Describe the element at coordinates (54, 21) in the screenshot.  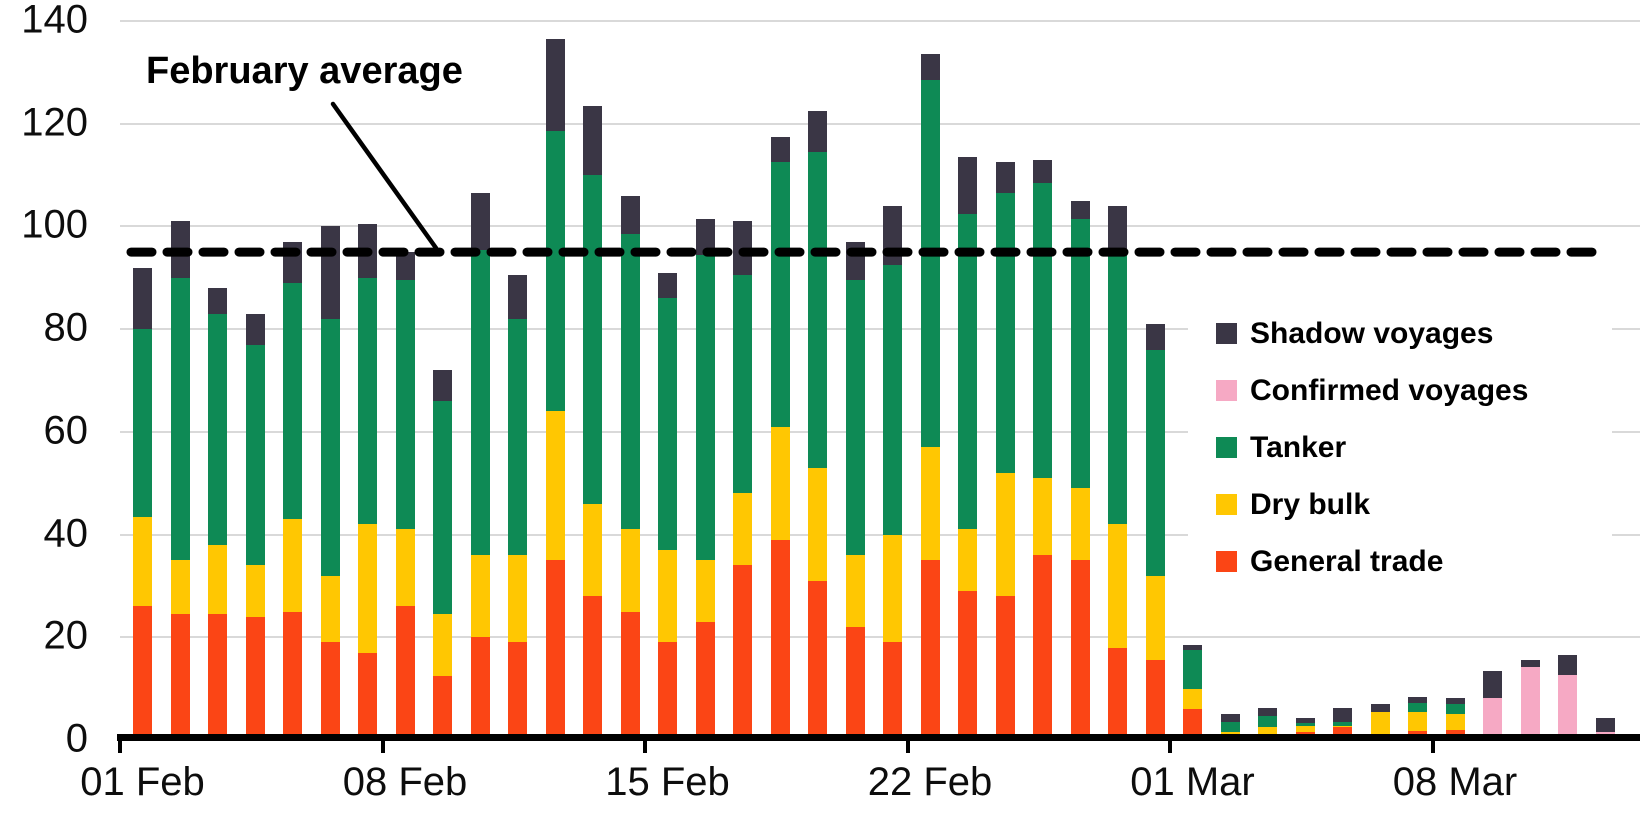
I see `y-axis-tick-label: 140` at that location.